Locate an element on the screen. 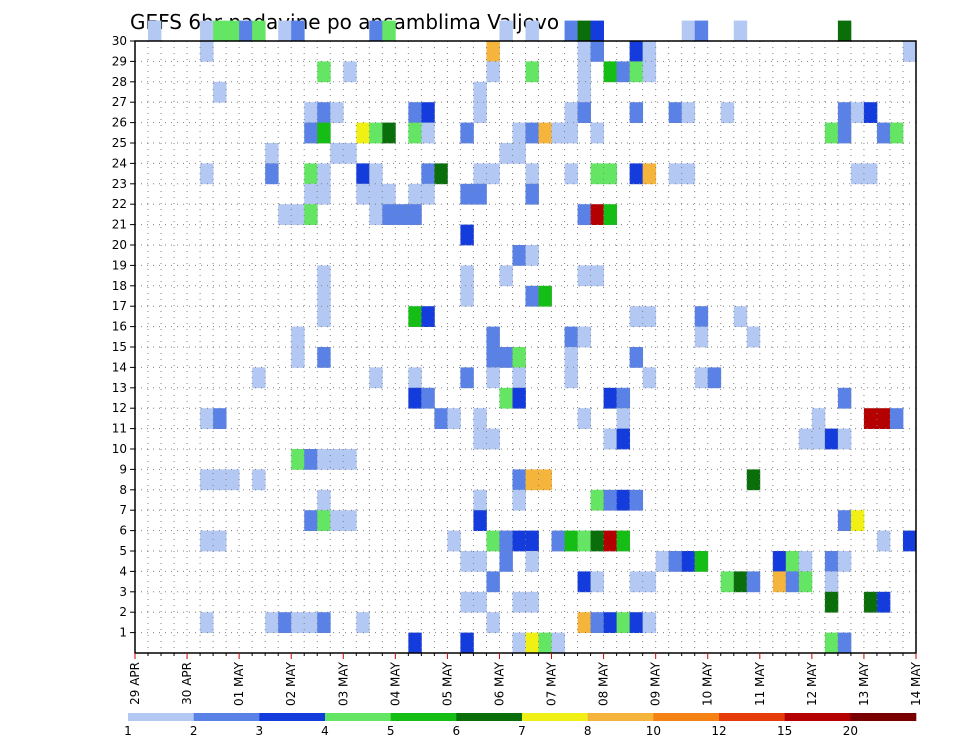 The image size is (960, 742). x-tick-label: 13 MAY is located at coordinates (864, 683).